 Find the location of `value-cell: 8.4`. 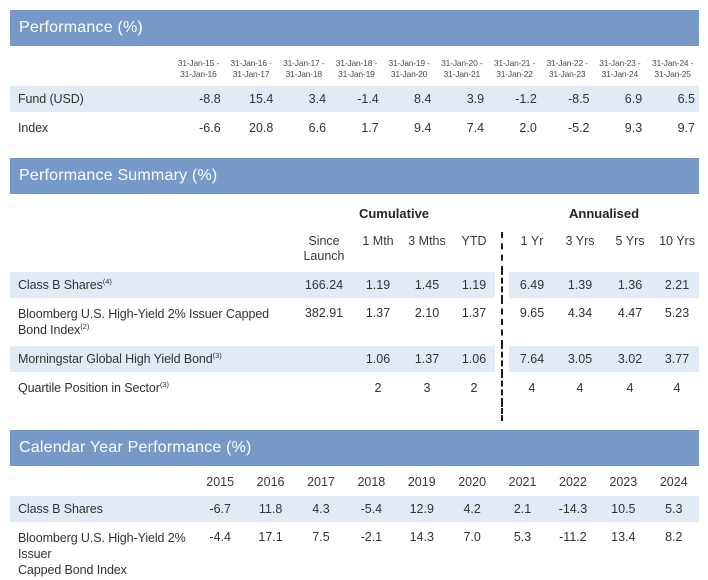

value-cell: 8.4 is located at coordinates (409, 99).